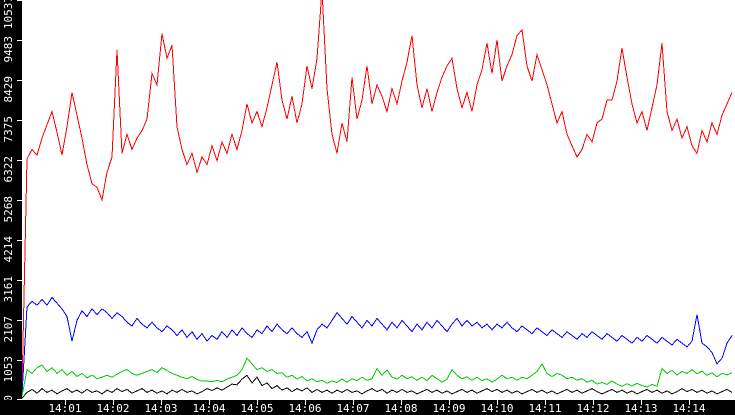 This screenshot has height=415, width=735. I want to click on x-tick-label: 14:06, so click(305, 408).